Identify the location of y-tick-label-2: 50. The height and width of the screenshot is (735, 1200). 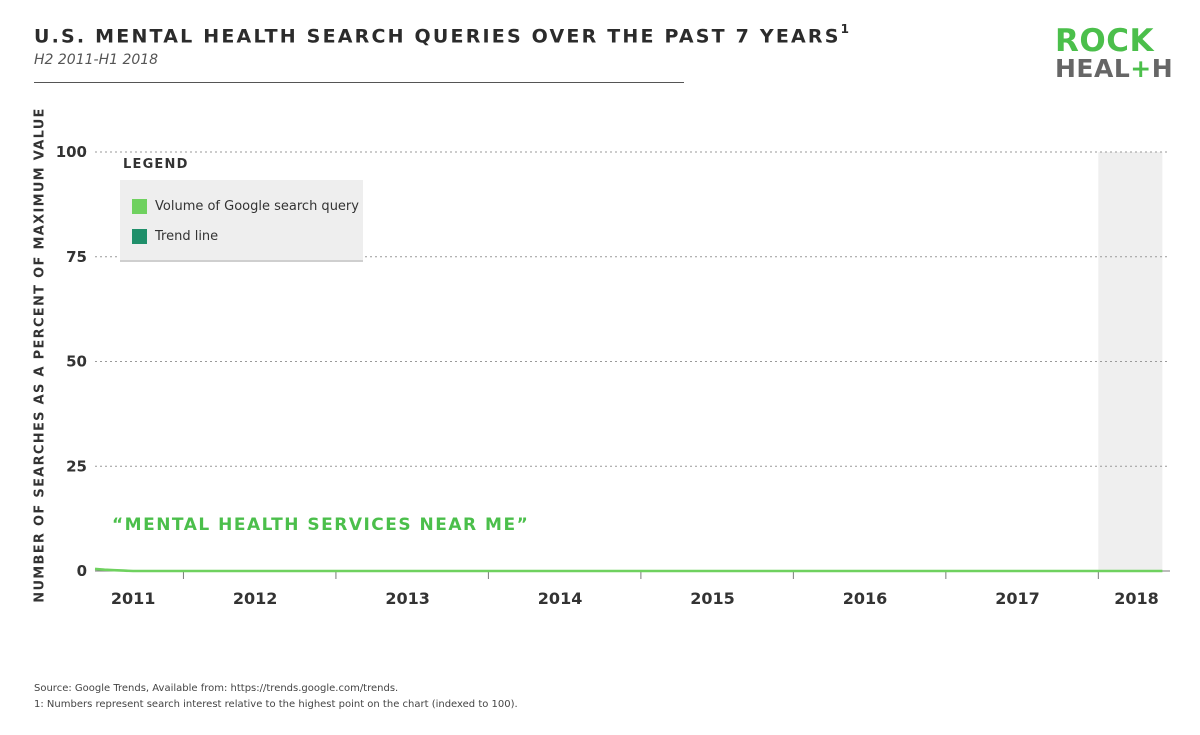
(76, 362).